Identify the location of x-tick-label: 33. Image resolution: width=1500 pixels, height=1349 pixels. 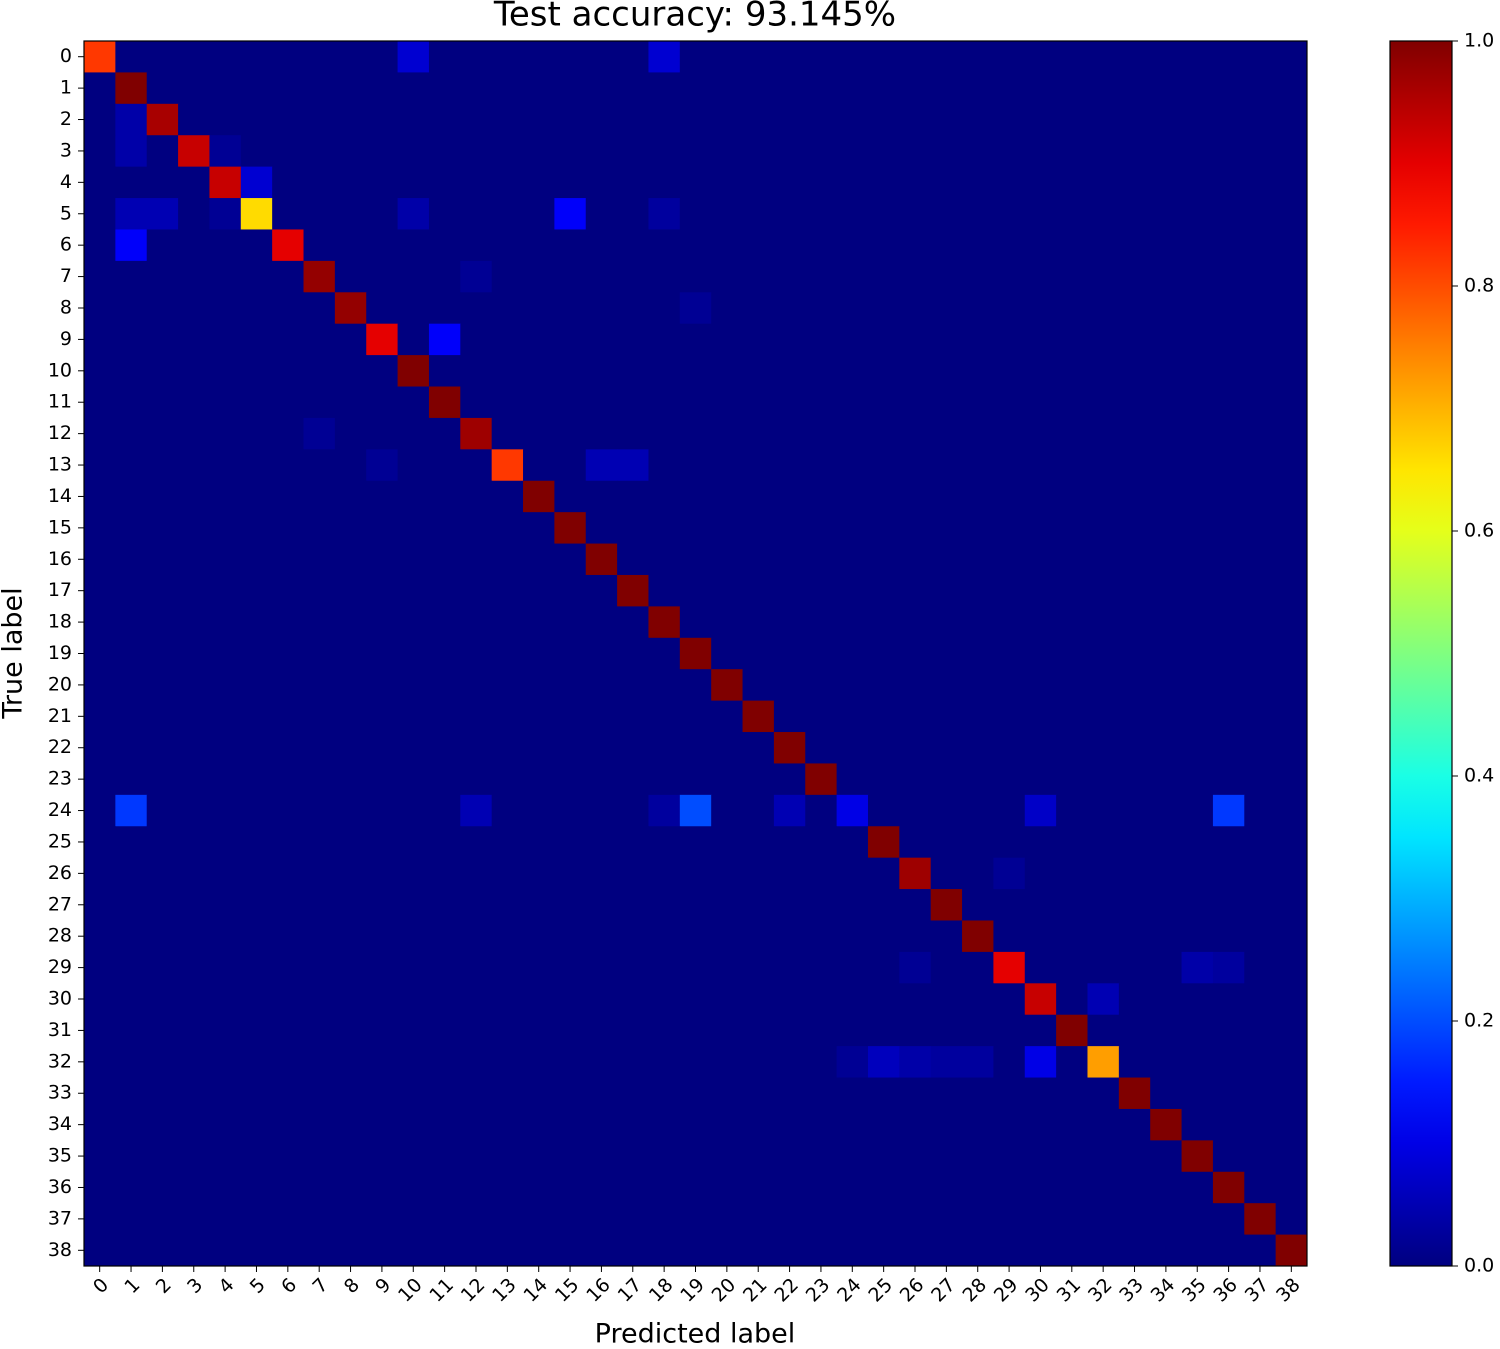
(1131, 1290).